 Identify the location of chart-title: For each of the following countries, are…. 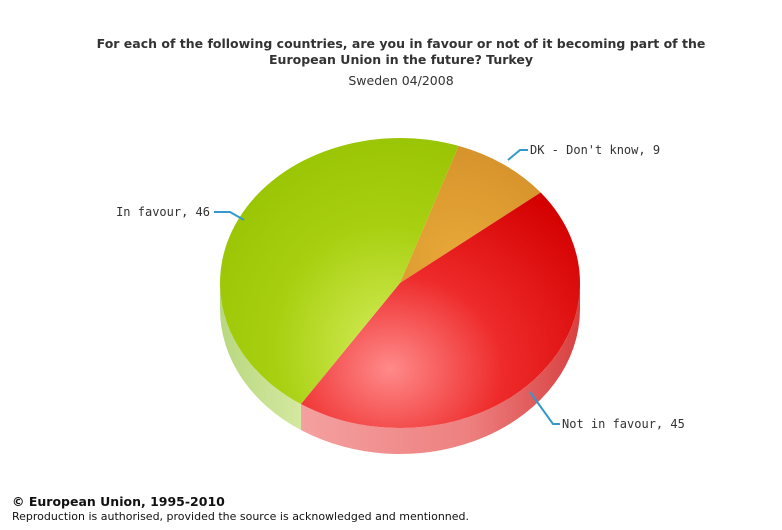
(401, 52).